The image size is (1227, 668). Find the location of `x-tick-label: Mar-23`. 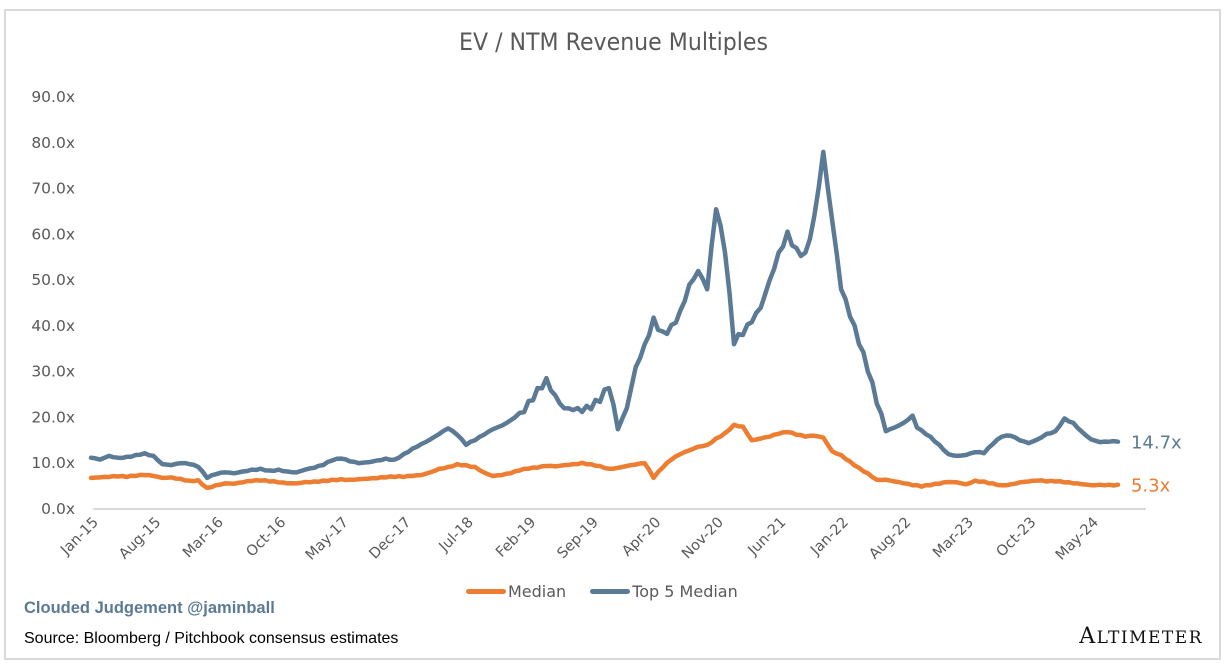

x-tick-label: Mar-23 is located at coordinates (953, 538).